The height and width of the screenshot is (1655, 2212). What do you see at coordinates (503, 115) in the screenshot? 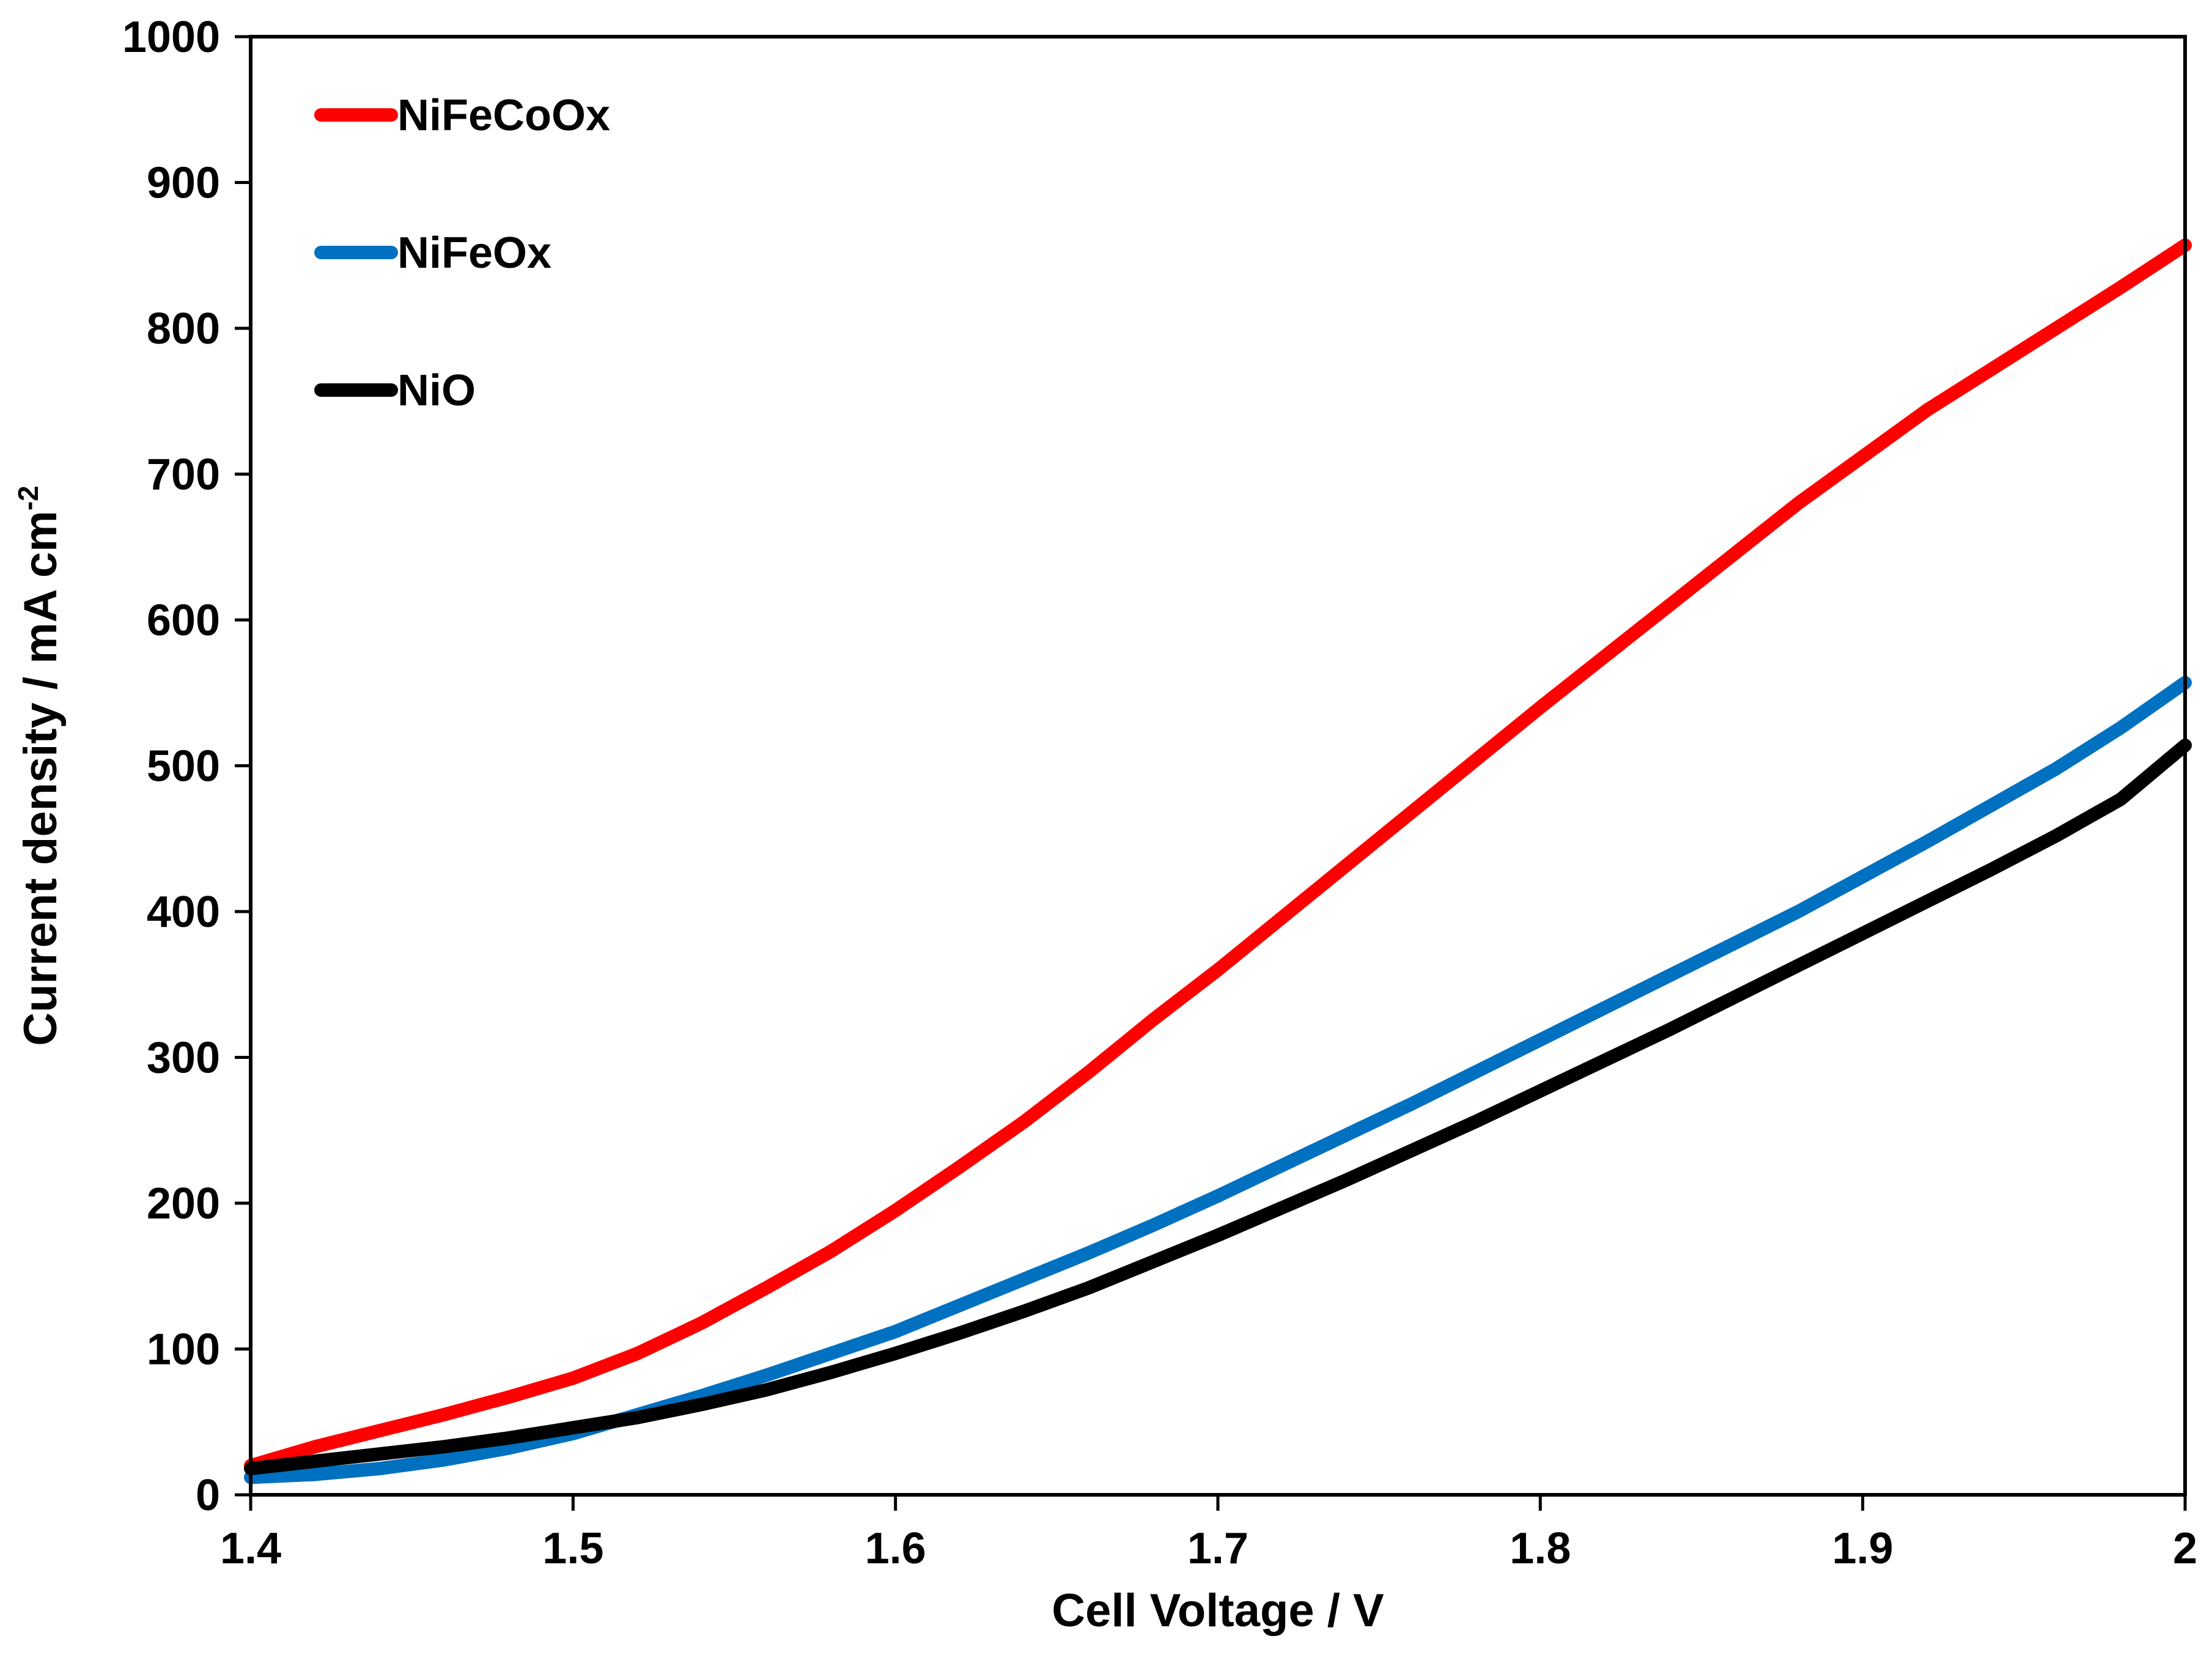
I see `legend-label-nifecoox: NiFeCoOx` at bounding box center [503, 115].